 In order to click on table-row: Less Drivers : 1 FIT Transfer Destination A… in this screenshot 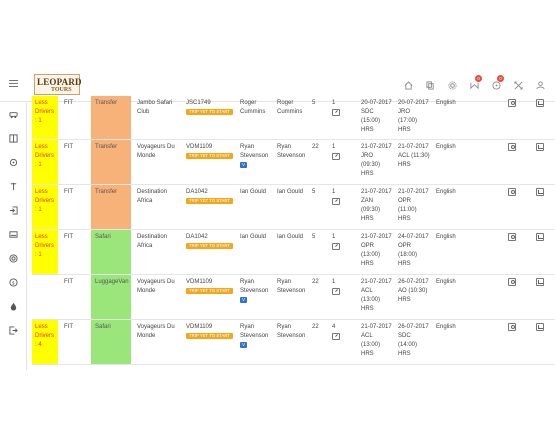, I will do `click(293, 207)`.